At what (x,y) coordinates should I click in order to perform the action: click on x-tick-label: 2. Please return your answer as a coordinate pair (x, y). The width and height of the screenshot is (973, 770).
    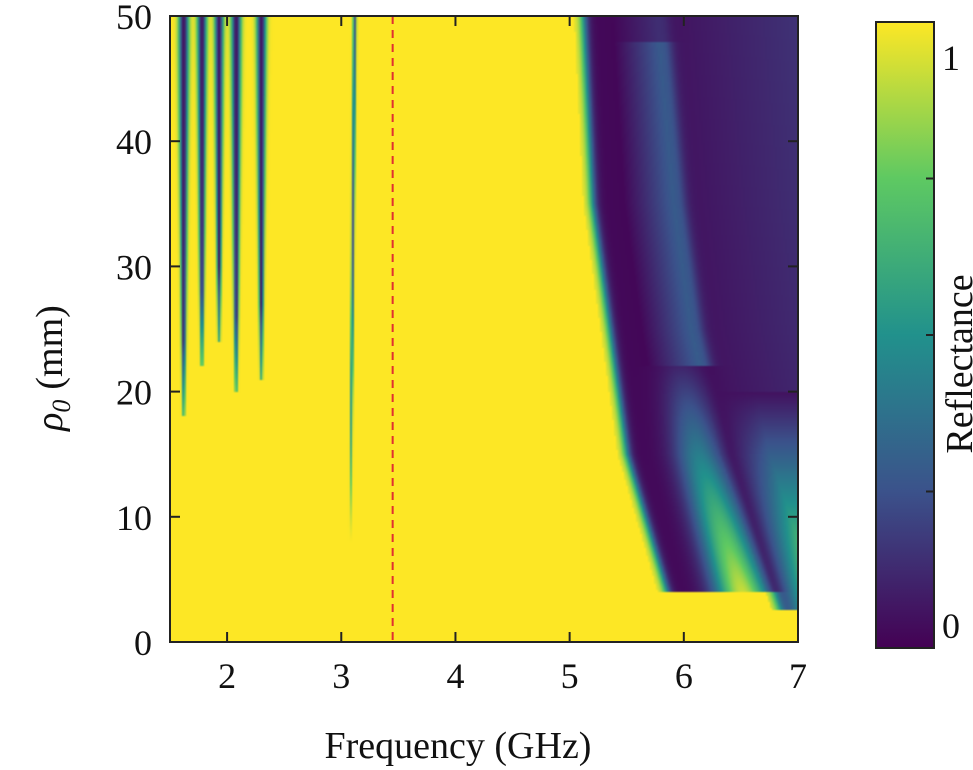
    Looking at the image, I should click on (227, 676).